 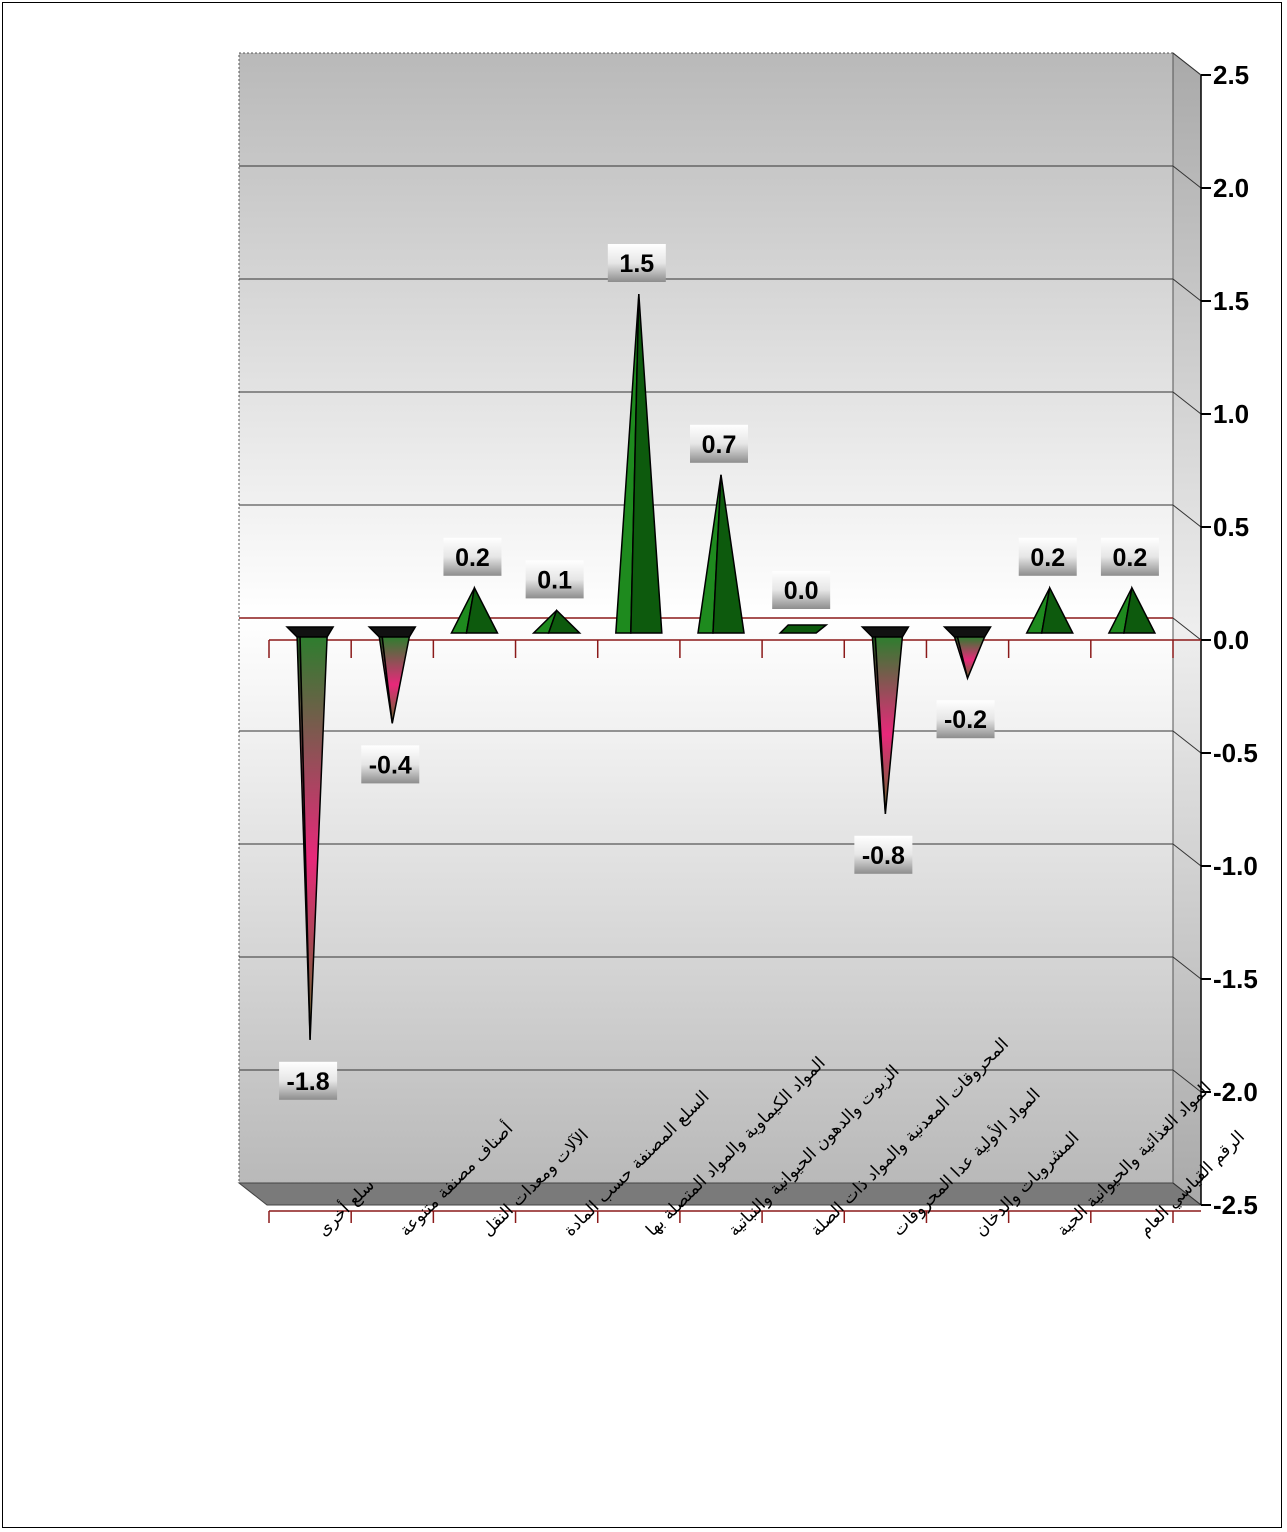 I want to click on y-tick-label: 2.5, so click(x=1231, y=75).